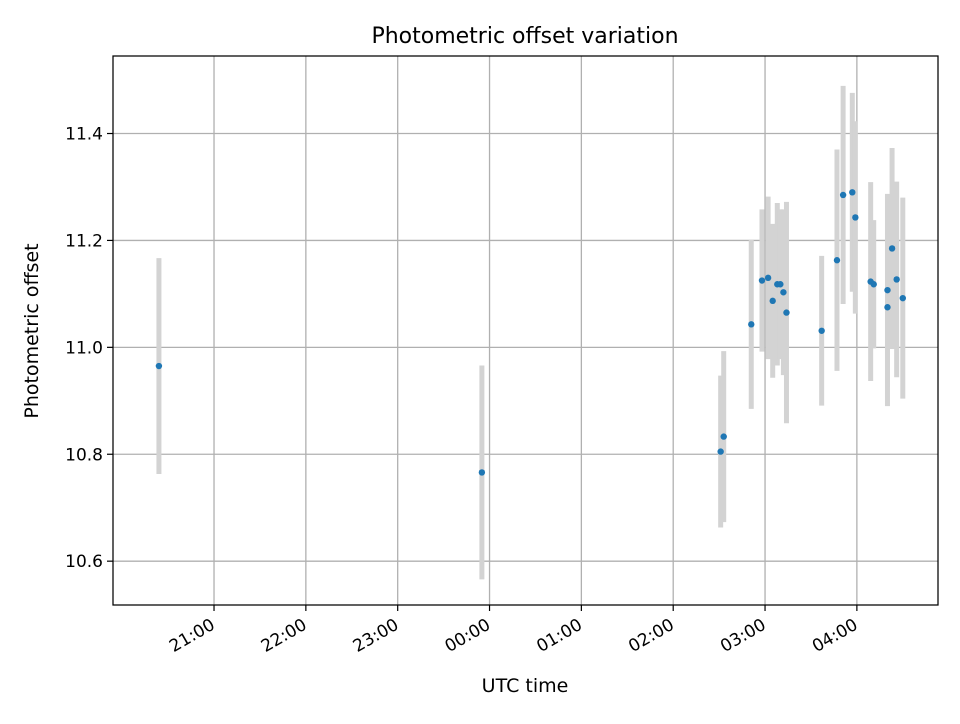 The image size is (960, 724). What do you see at coordinates (84, 135) in the screenshot?
I see `y-tick-label: 11.4` at bounding box center [84, 135].